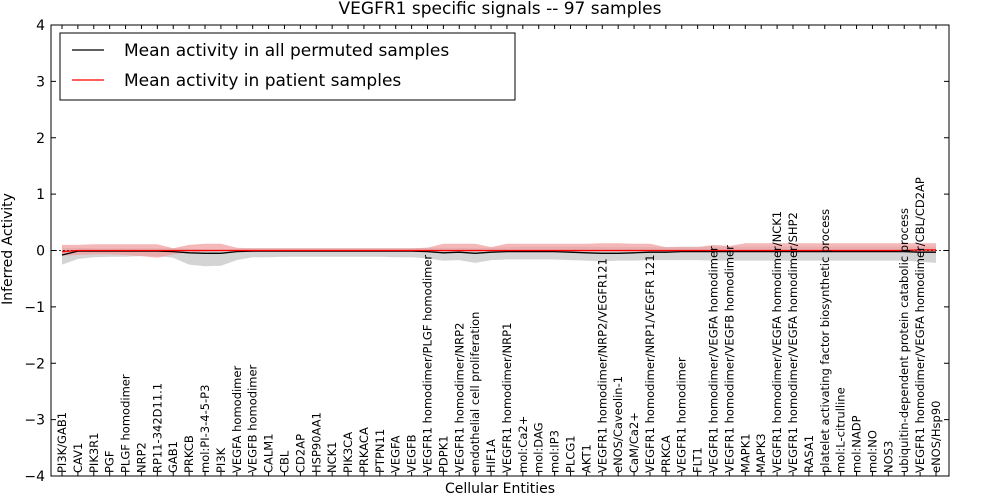 This screenshot has height=500, width=1000. Describe the element at coordinates (618, 424) in the screenshot. I see `x-tick-label: eNOS/Caveolin-1` at that location.